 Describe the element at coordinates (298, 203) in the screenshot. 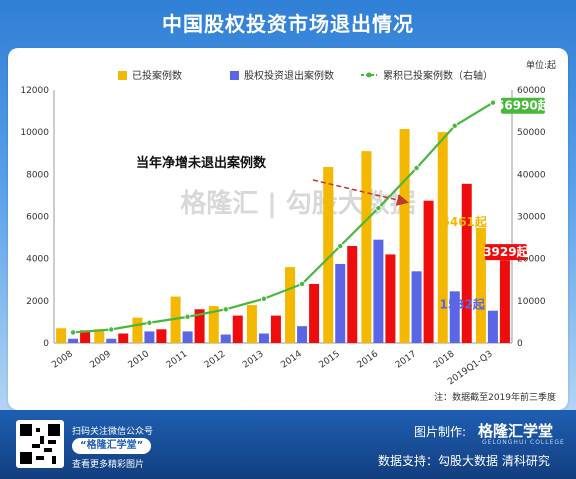

I see `watermark-text: 格隆汇 | 勾股大数据` at that location.